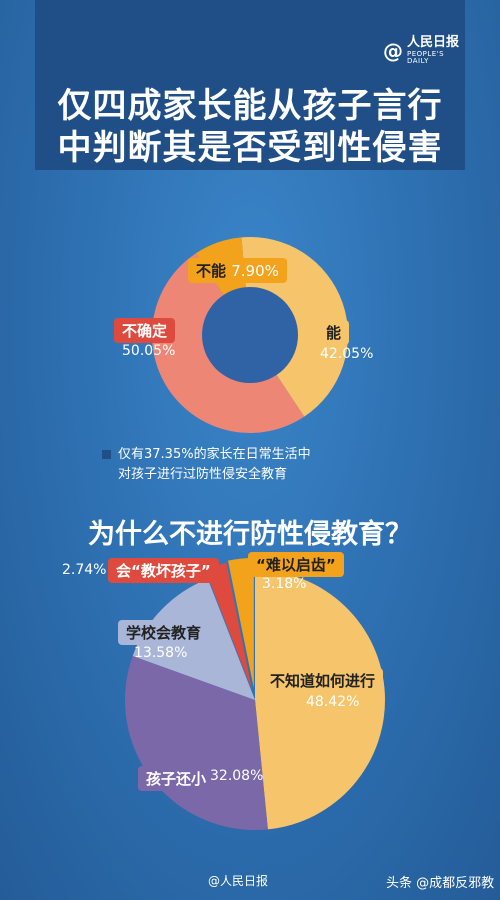  I want to click on slice-label-can: 能, so click(334, 332).